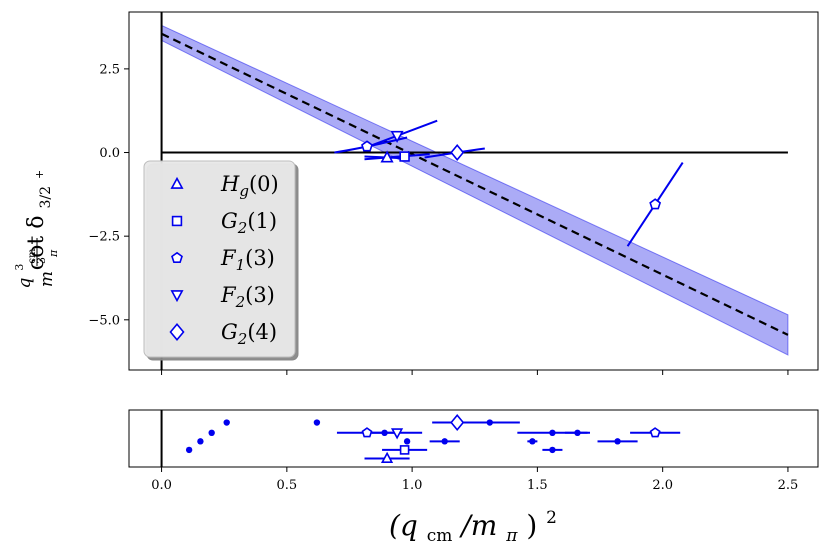 This screenshot has height=552, width=830. I want to click on main-x-axis-ticks, so click(475, 372).